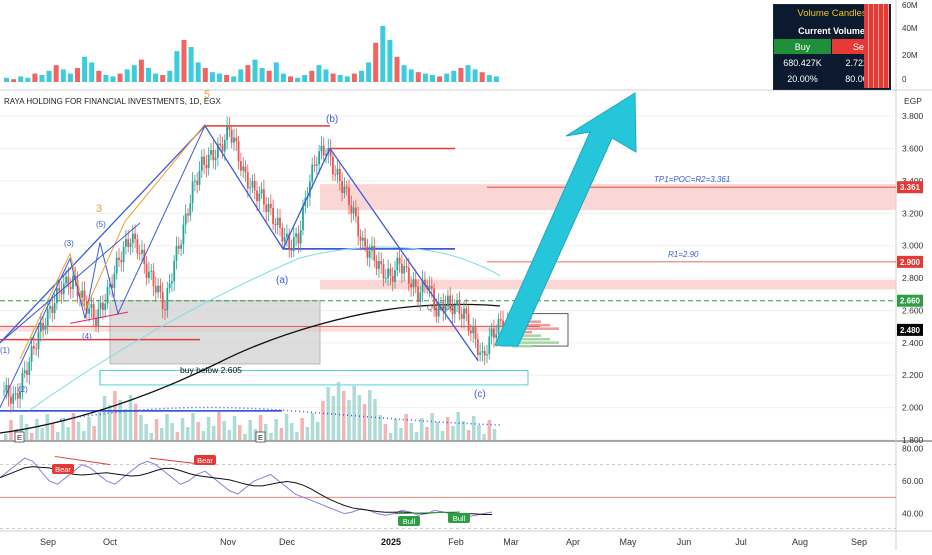  What do you see at coordinates (69, 243) in the screenshot?
I see `wave-3-label: (3)` at bounding box center [69, 243].